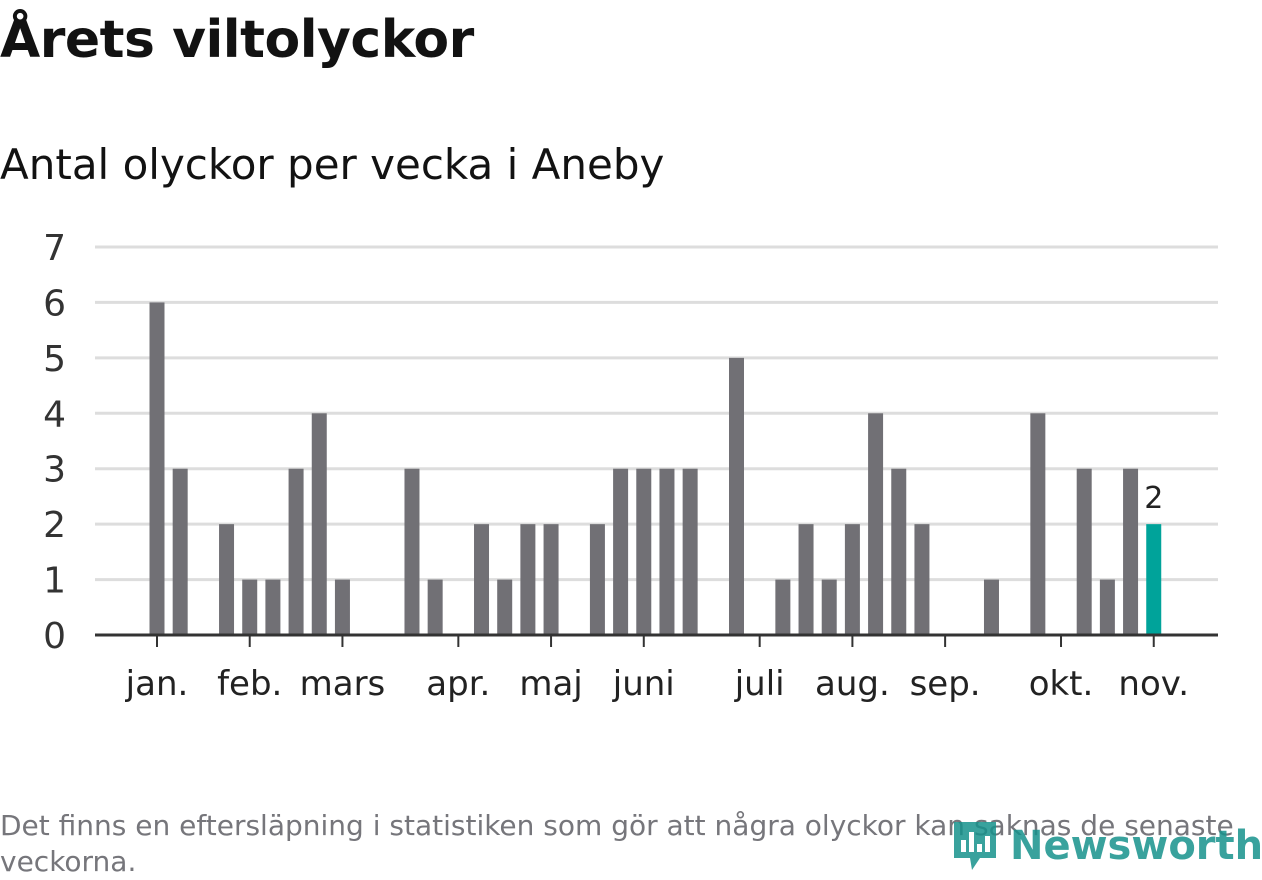 This screenshot has height=880, width=1262. Describe the element at coordinates (343, 684) in the screenshot. I see `x-tick-label: mars` at that location.